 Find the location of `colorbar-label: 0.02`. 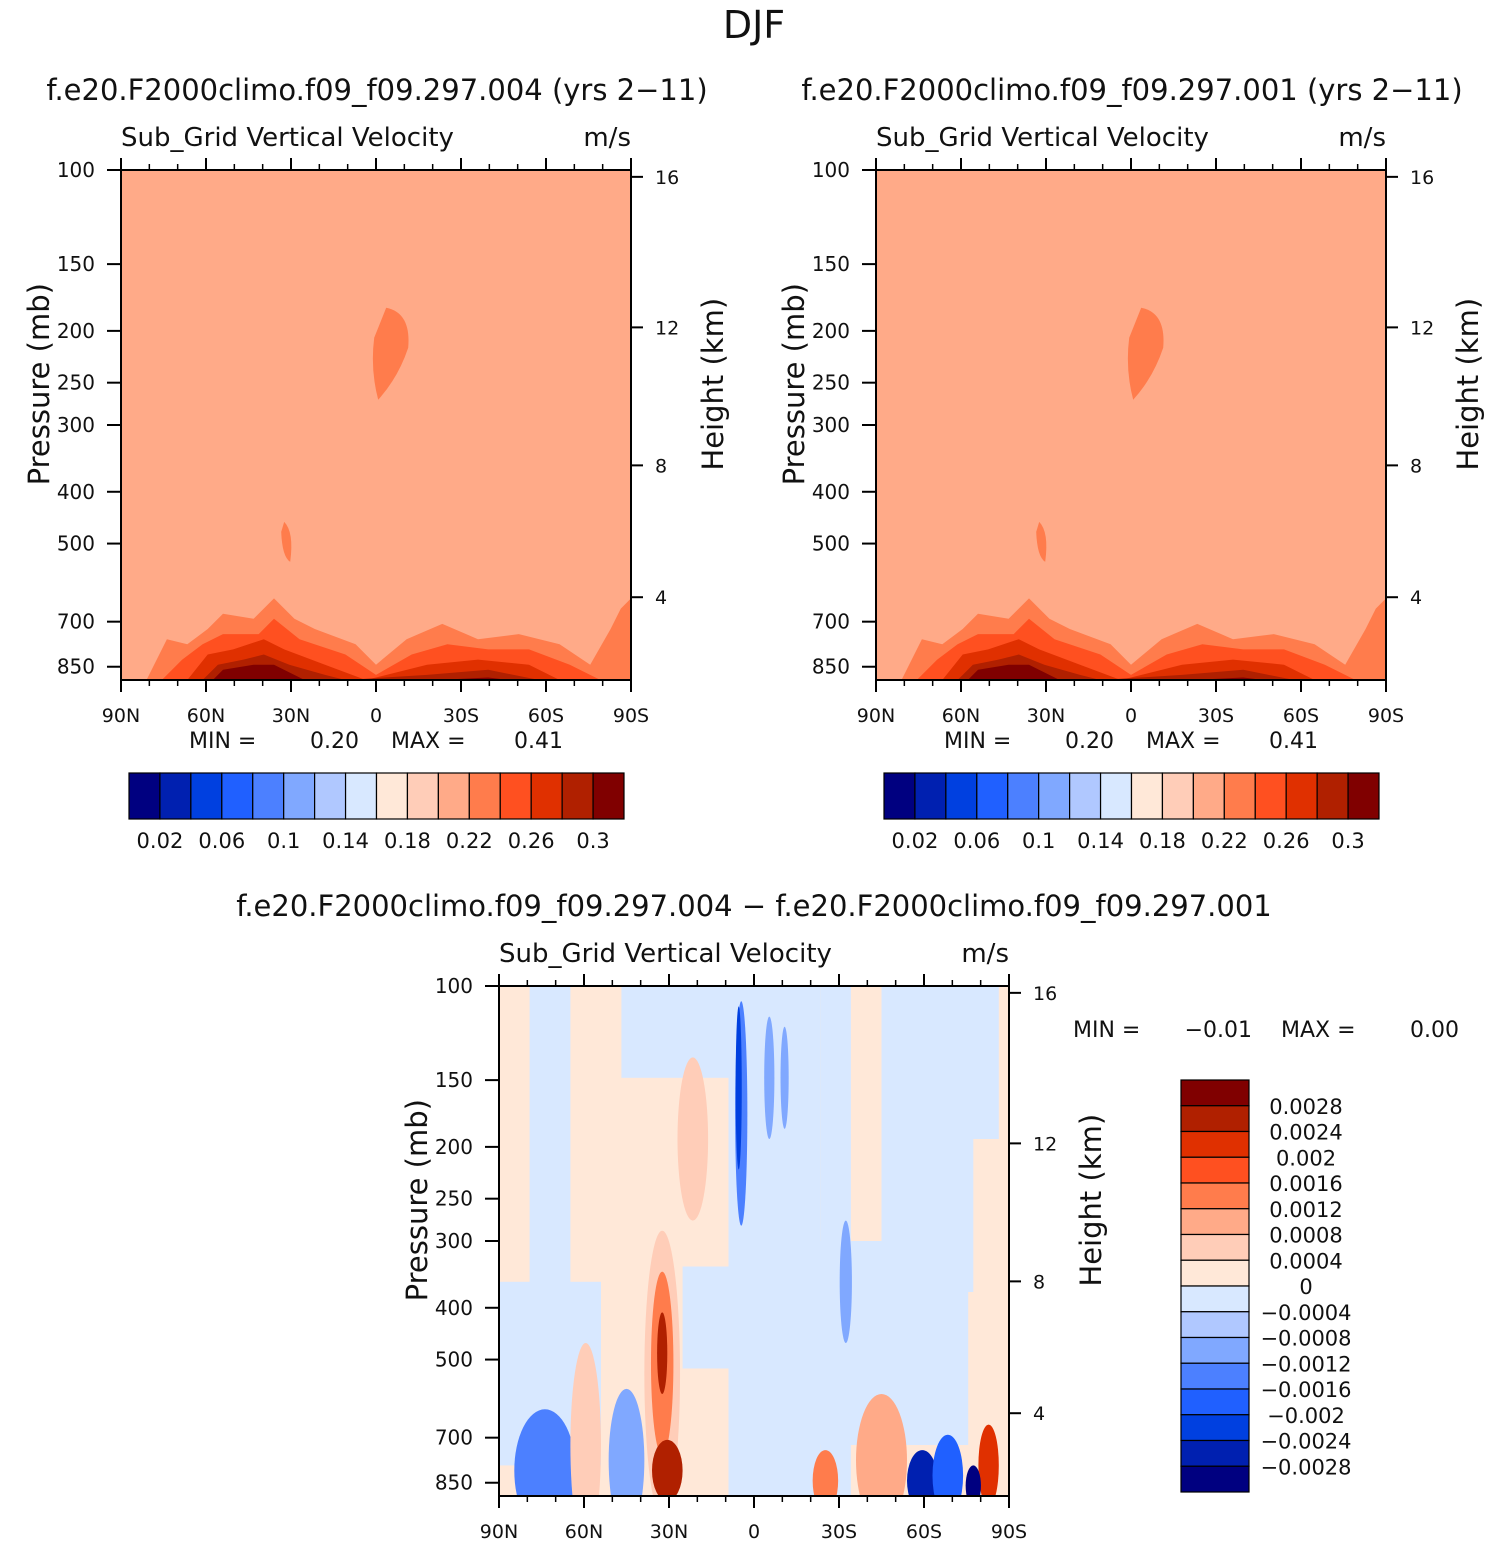

colorbar-label: 0.02 is located at coordinates (915, 841).